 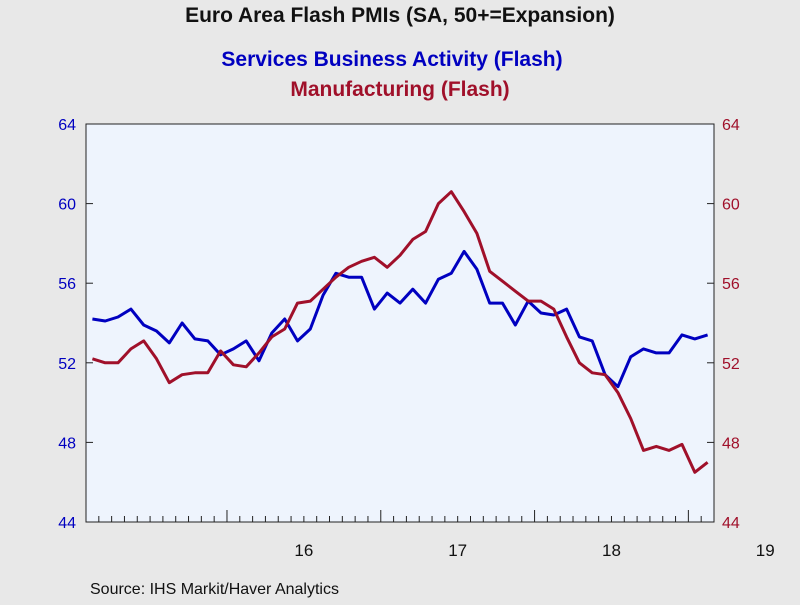 What do you see at coordinates (731, 523) in the screenshot?
I see `y-tick-label-right: 44` at bounding box center [731, 523].